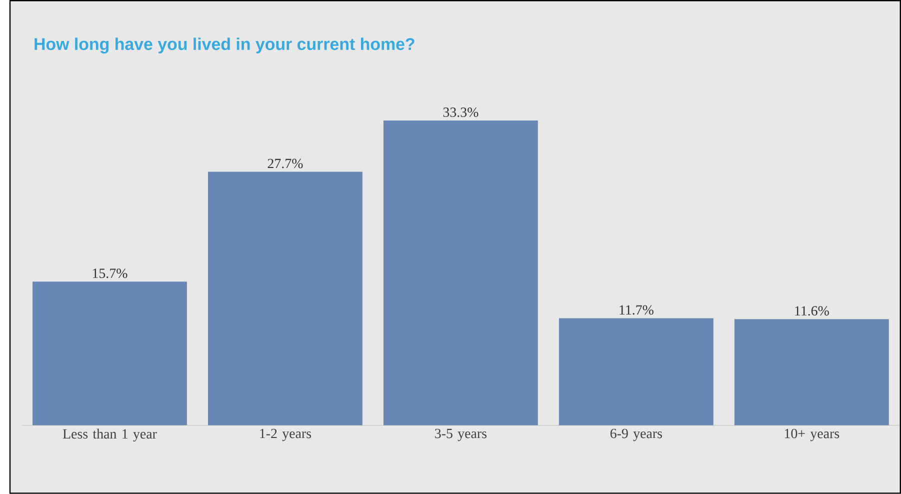 The width and height of the screenshot is (901, 494). I want to click on x-tick-label: 6-9 years, so click(636, 435).